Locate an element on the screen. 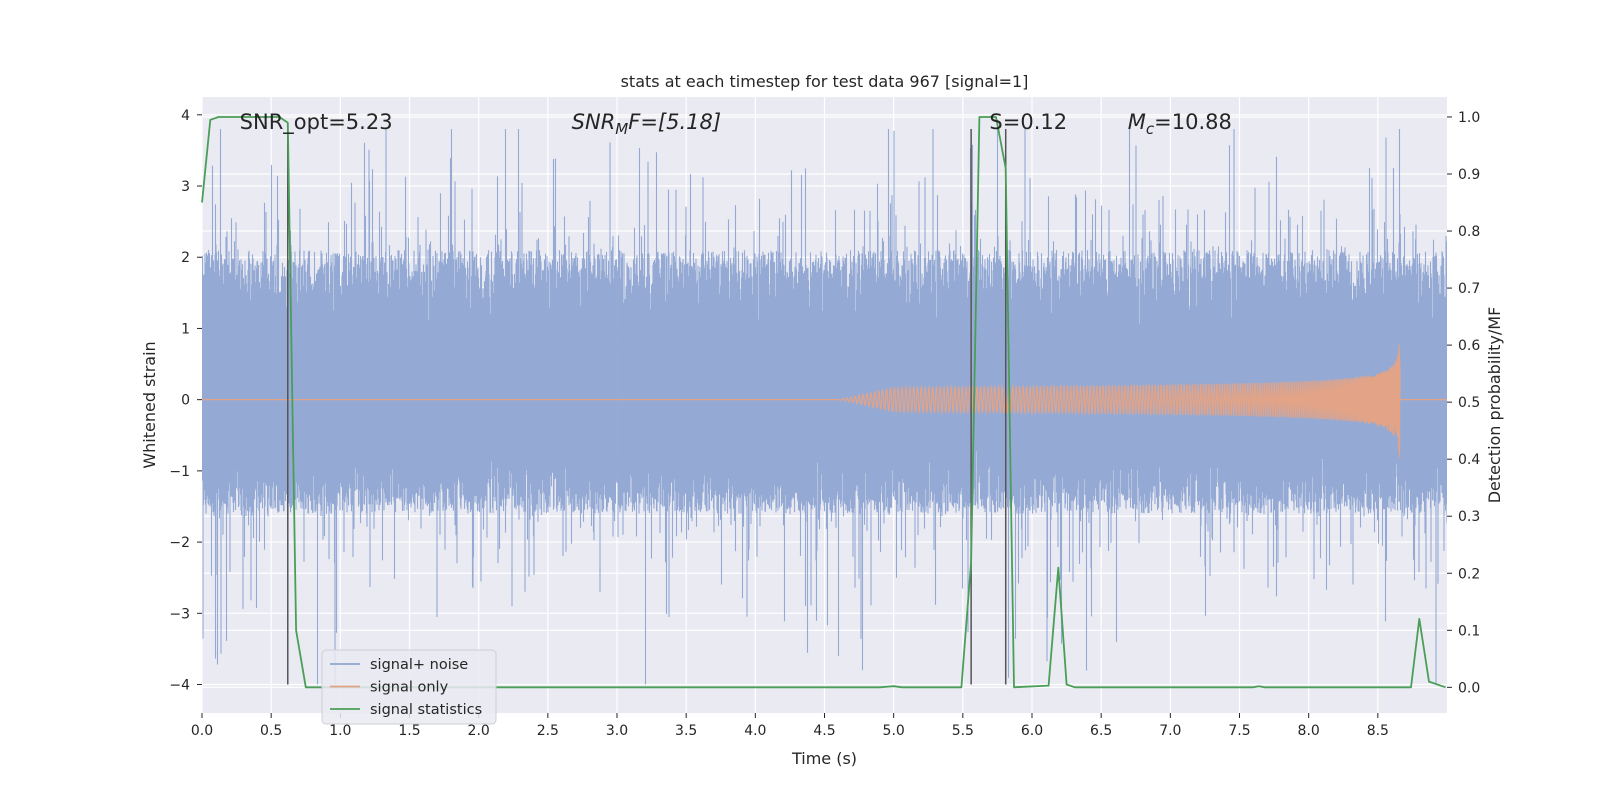  y2-tick-label: 0.1 is located at coordinates (1469, 631).